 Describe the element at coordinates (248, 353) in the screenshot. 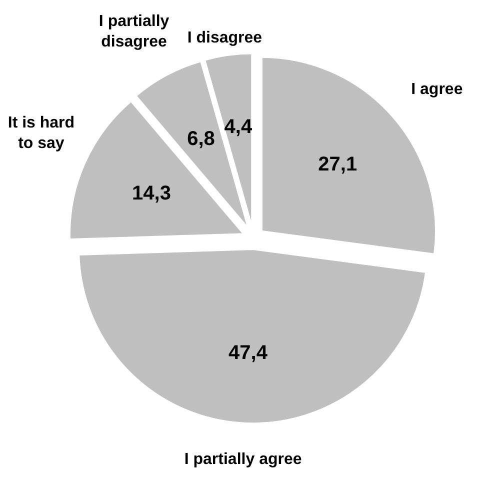

I see `data-label: 47,4` at that location.